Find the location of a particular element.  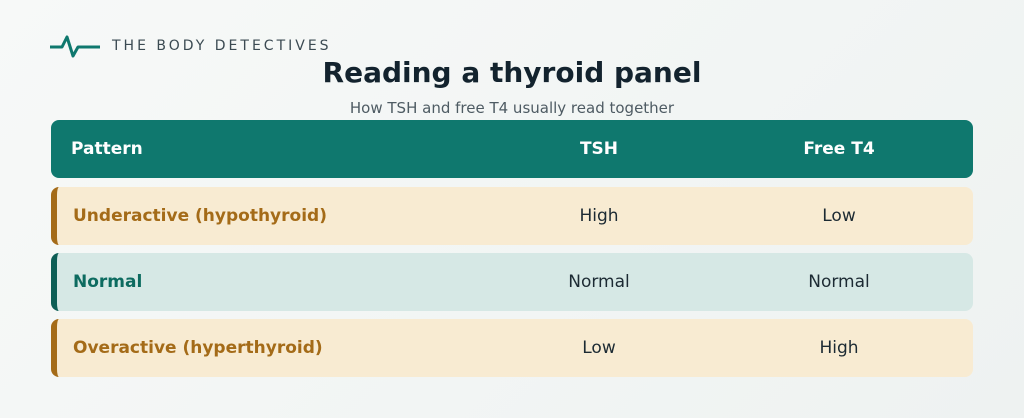

pattern-cell: Overactive (hyperthyroid) is located at coordinates (198, 348).